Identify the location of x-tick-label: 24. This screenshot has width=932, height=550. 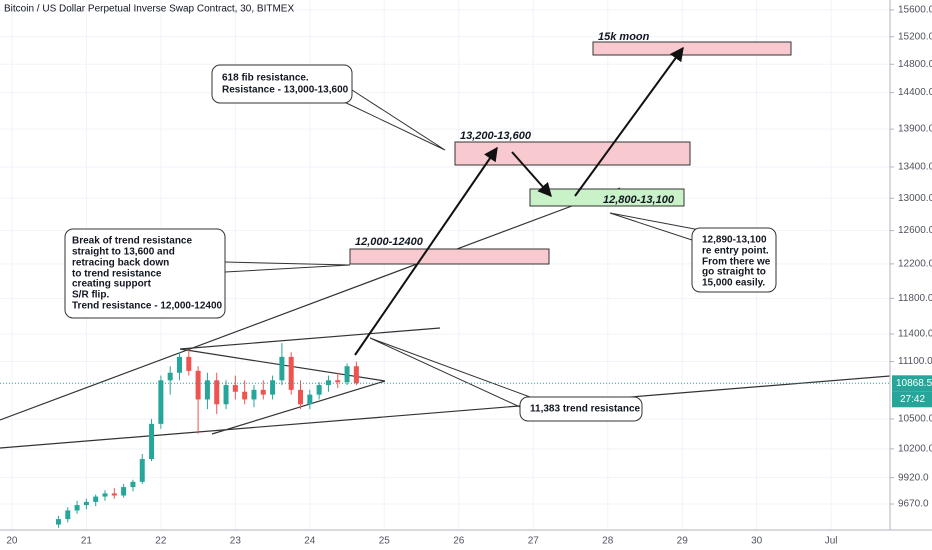
(310, 541).